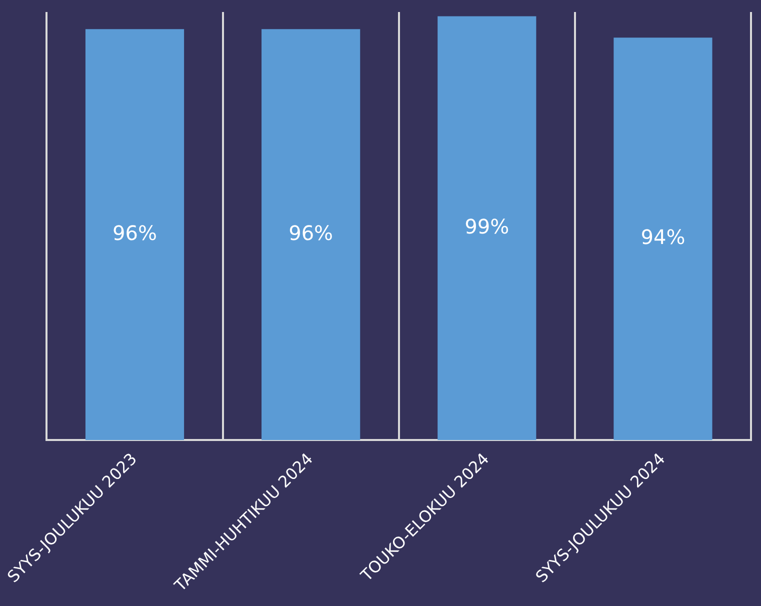 The image size is (761, 606). What do you see at coordinates (663, 237) in the screenshot?
I see `data-label: 94%` at bounding box center [663, 237].